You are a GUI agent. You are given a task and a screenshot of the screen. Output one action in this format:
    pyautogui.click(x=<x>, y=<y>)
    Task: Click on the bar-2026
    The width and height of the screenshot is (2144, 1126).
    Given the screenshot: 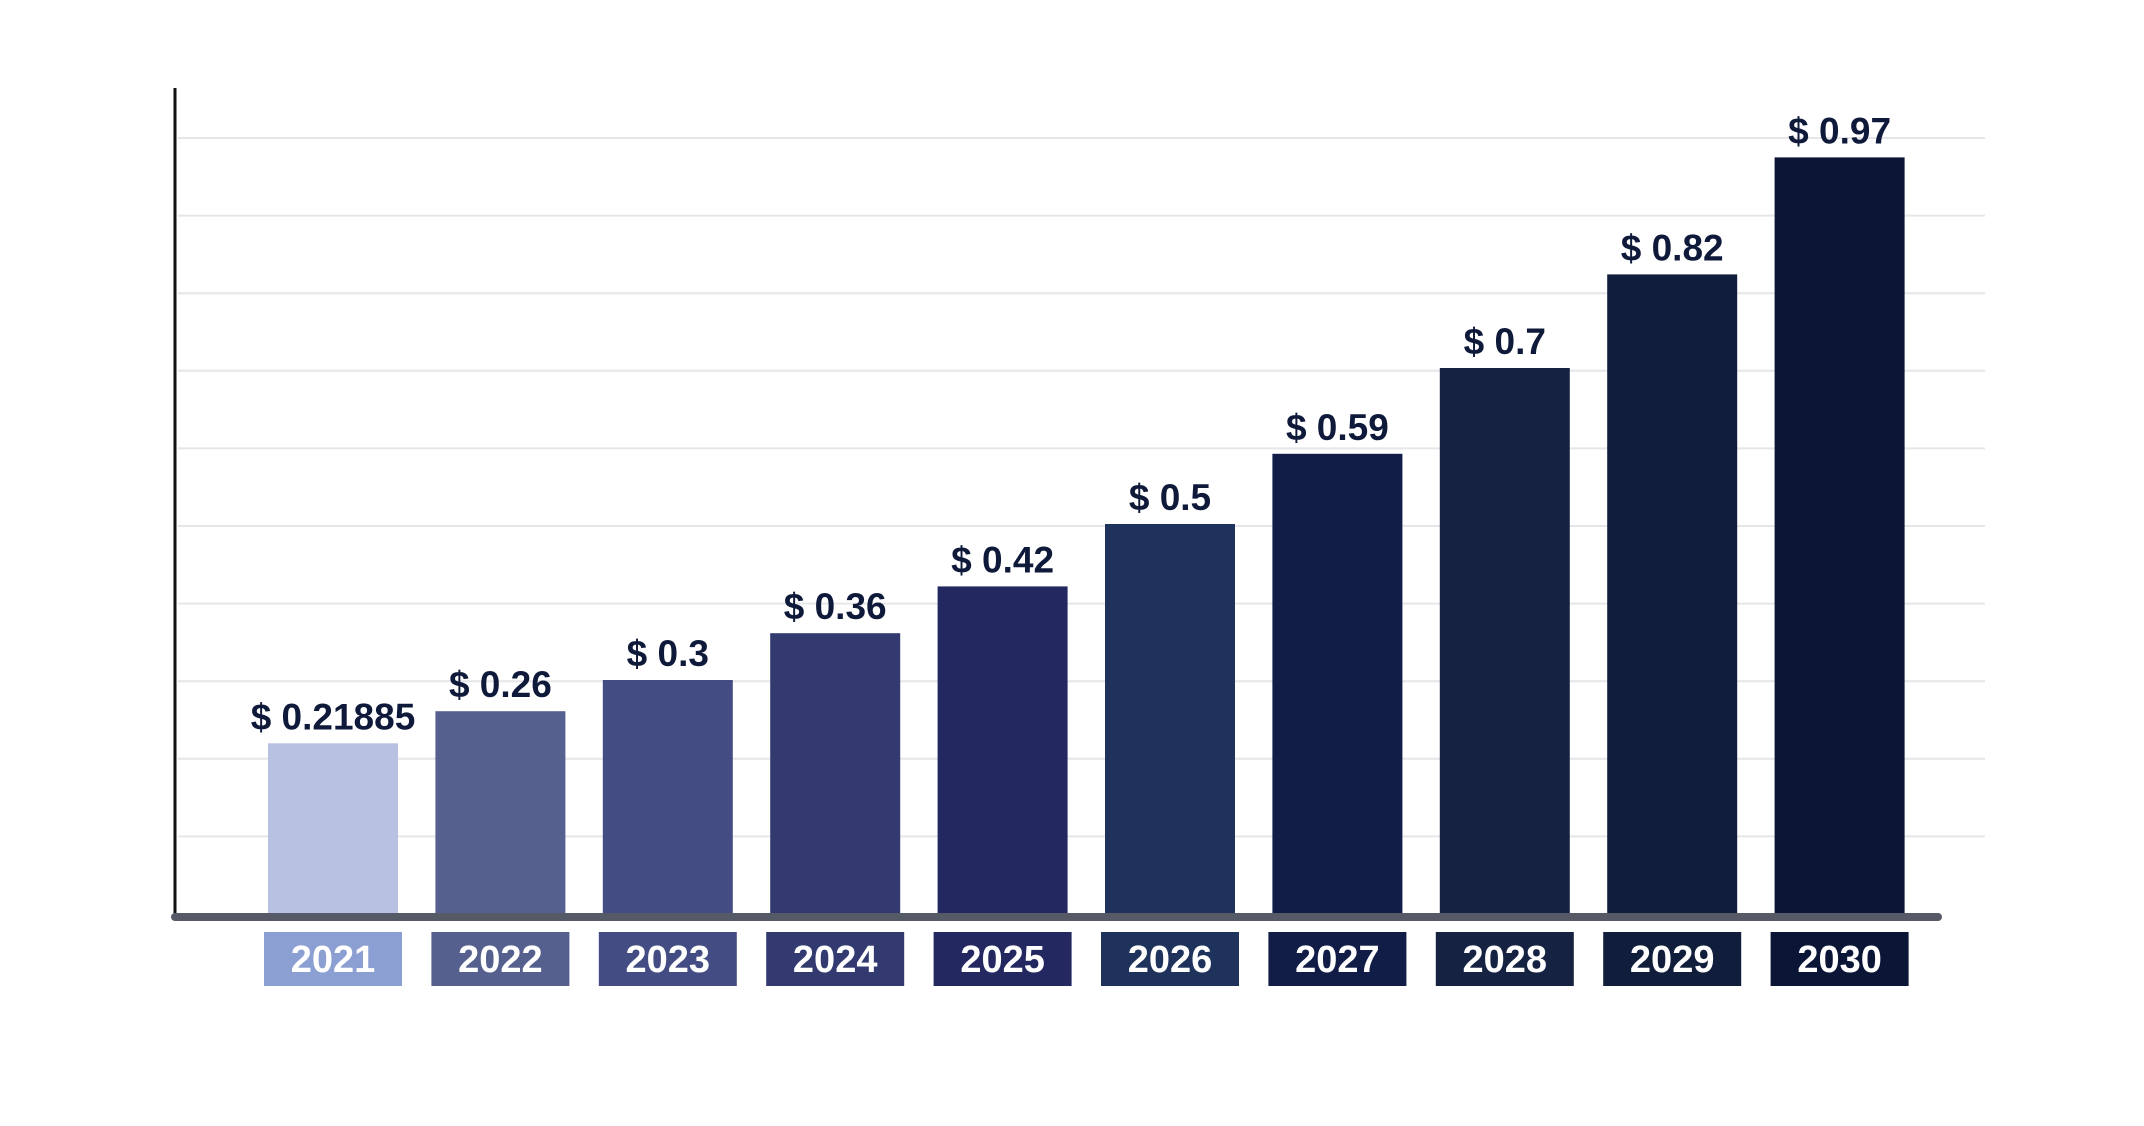 What is the action you would take?
    pyautogui.click(x=1170, y=719)
    